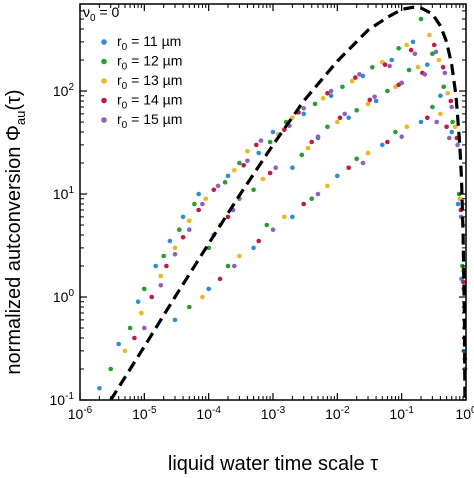 This screenshot has width=474, height=478. What do you see at coordinates (62, 399) in the screenshot?
I see `y-tick-label-1: 10⁻¹` at bounding box center [62, 399].